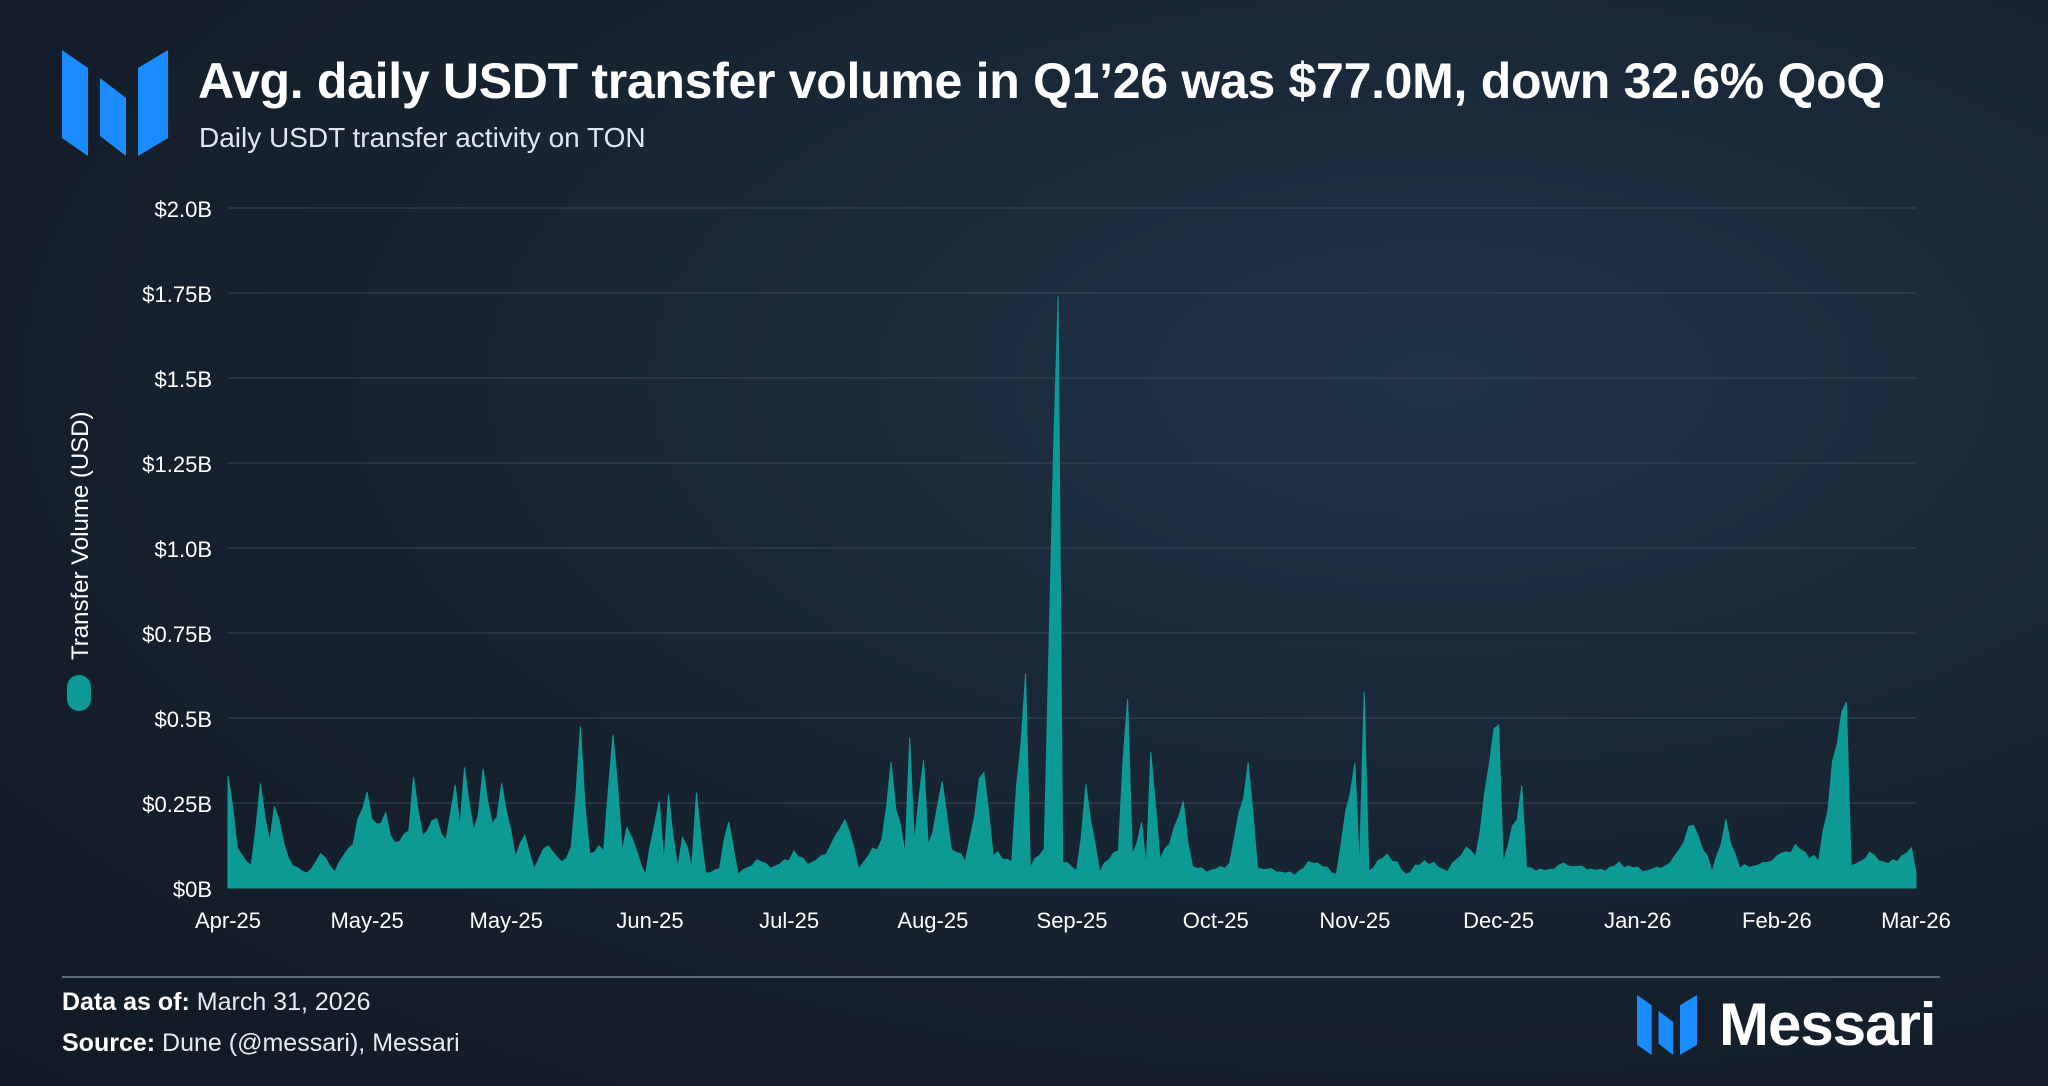  Describe the element at coordinates (1777, 920) in the screenshot. I see `x-tick-label: Feb-26` at that location.